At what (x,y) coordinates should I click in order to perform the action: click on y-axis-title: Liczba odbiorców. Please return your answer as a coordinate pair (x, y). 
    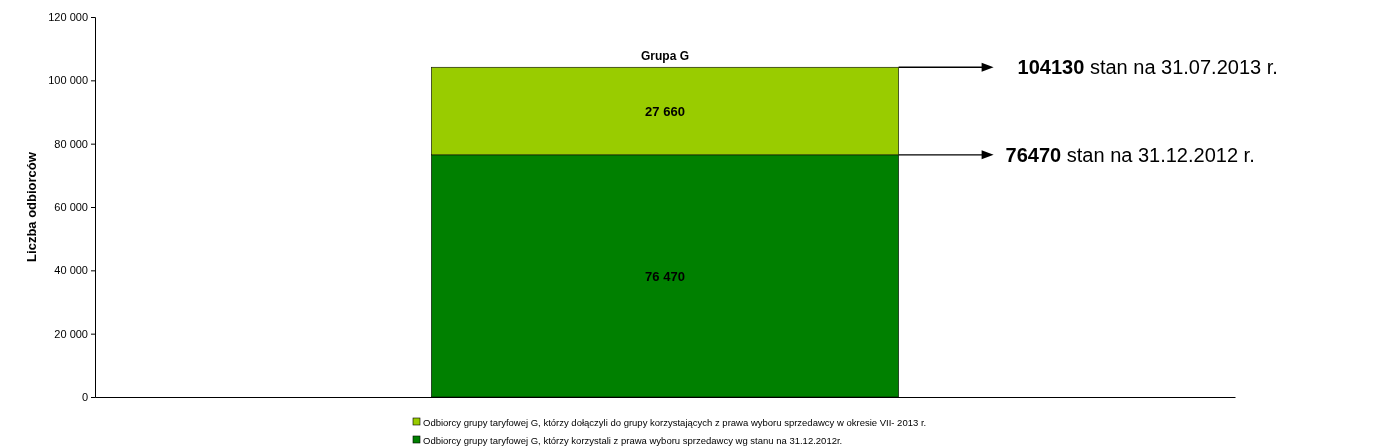
    Looking at the image, I should click on (31, 206).